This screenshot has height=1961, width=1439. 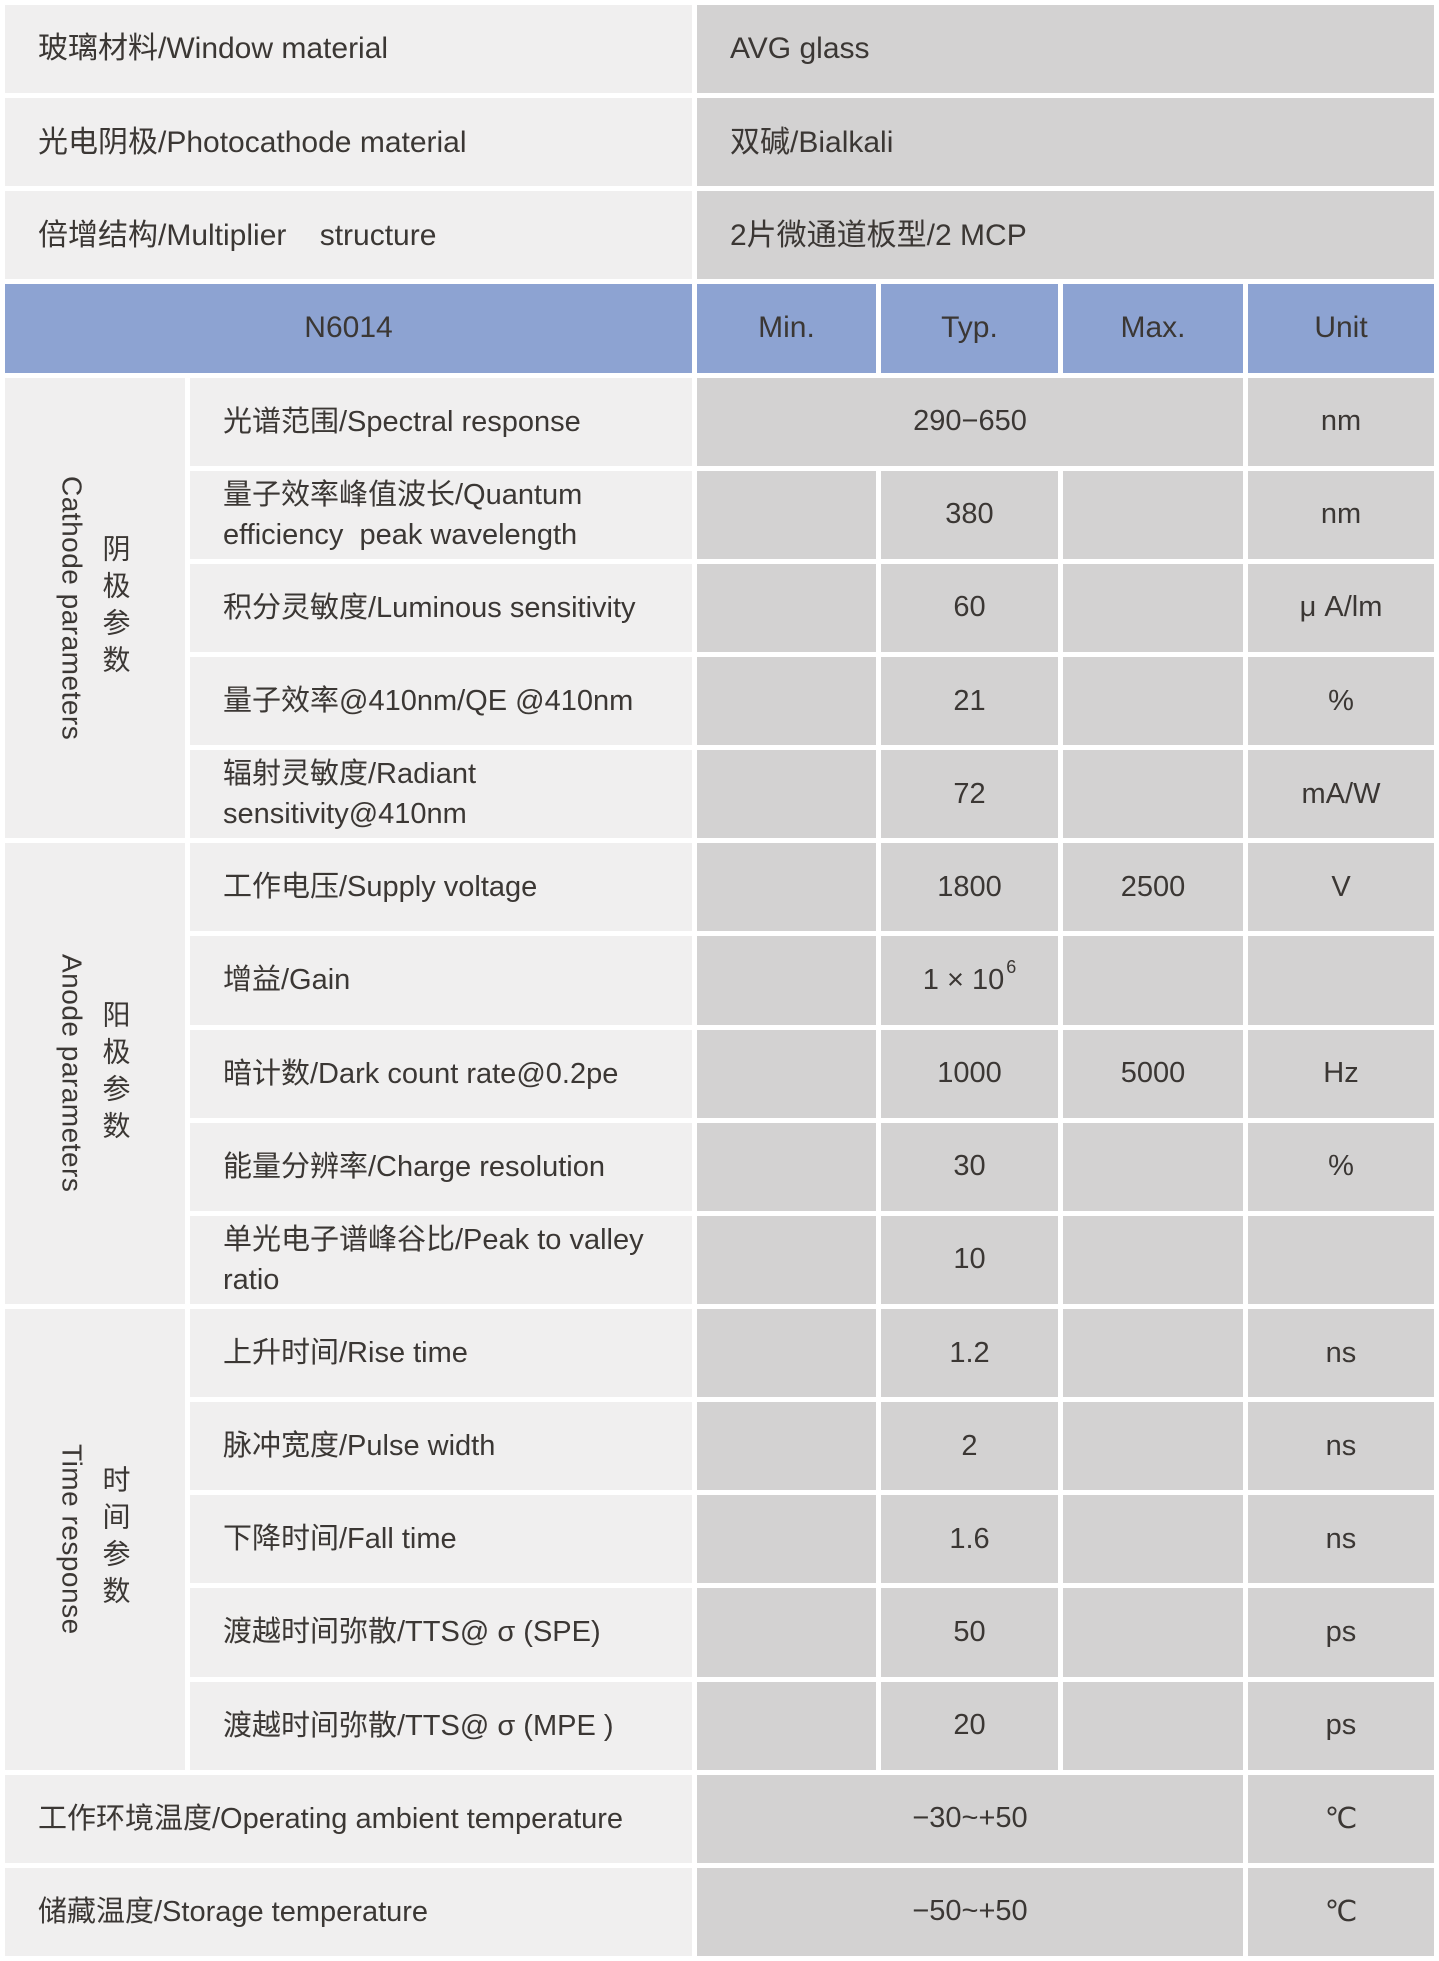 I want to click on group-en-text: Time response, so click(x=72, y=1539).